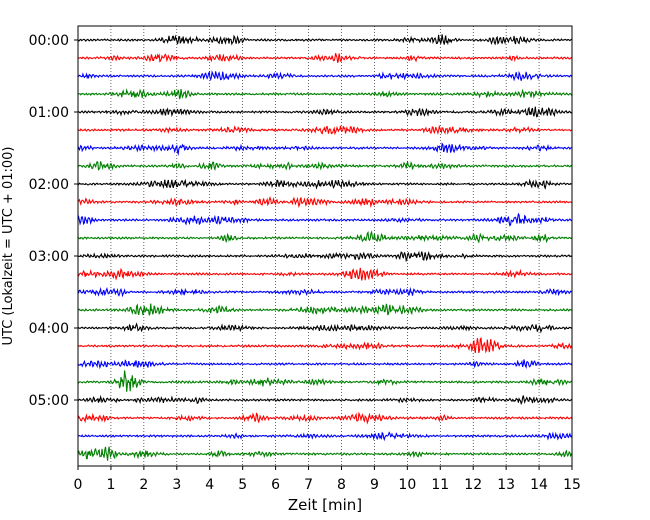 This screenshot has height=520, width=650. I want to click on y-axis-ticks: 00:00 01:00 02:00 03:00 04:00 05:00, so click(53, 221).